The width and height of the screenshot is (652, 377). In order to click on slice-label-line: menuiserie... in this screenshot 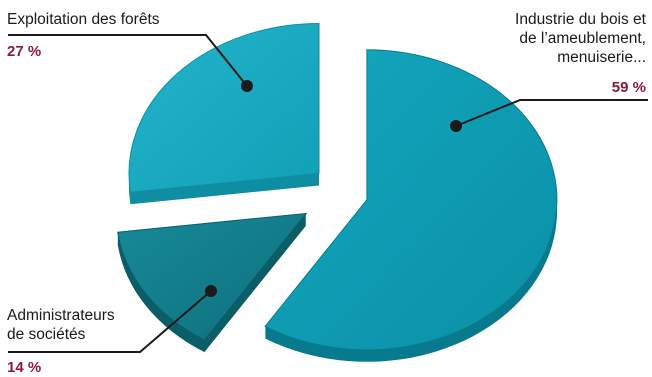, I will do `click(601, 57)`.